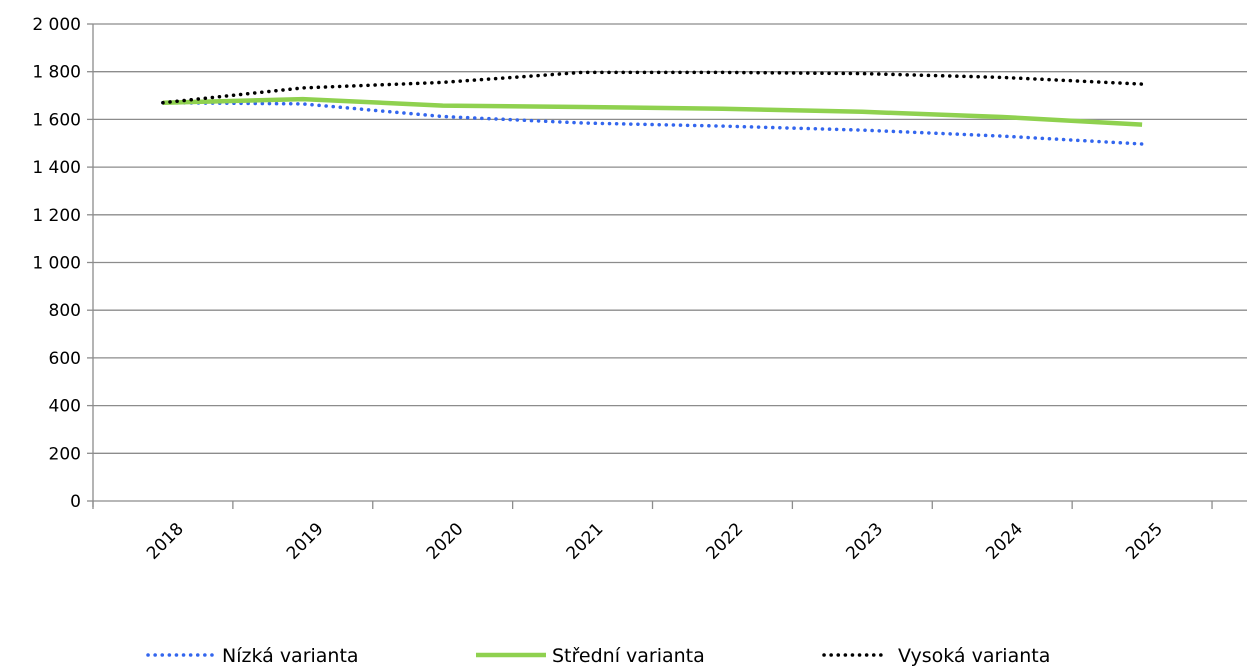  Describe the element at coordinates (628, 655) in the screenshot. I see `legend-label: Střední varianta` at that location.